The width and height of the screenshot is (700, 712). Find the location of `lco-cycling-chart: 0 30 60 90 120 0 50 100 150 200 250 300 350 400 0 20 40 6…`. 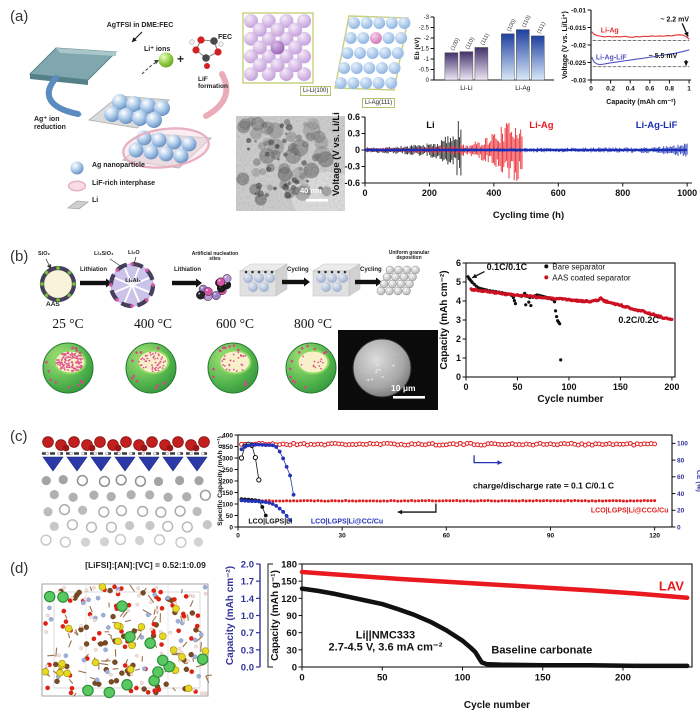

lco-cycling-chart: 0 30 60 90 120 0 50 100 150 200 250 300 350 400 0 20 40 6… is located at coordinates (456, 482).